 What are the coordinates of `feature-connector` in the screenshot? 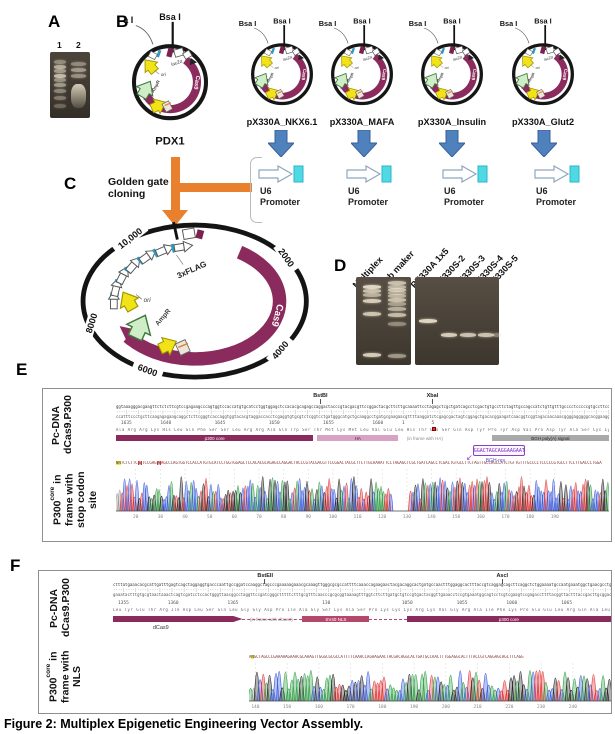 It's located at (272, 619).